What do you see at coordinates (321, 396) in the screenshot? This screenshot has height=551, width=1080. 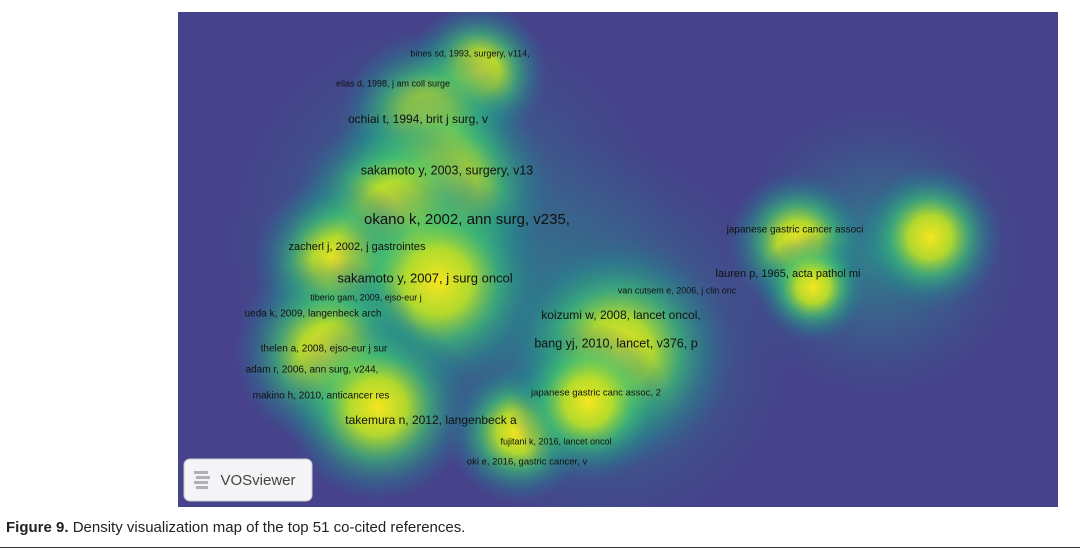 I see `node-label: makino h, 2010, anticancer res` at bounding box center [321, 396].